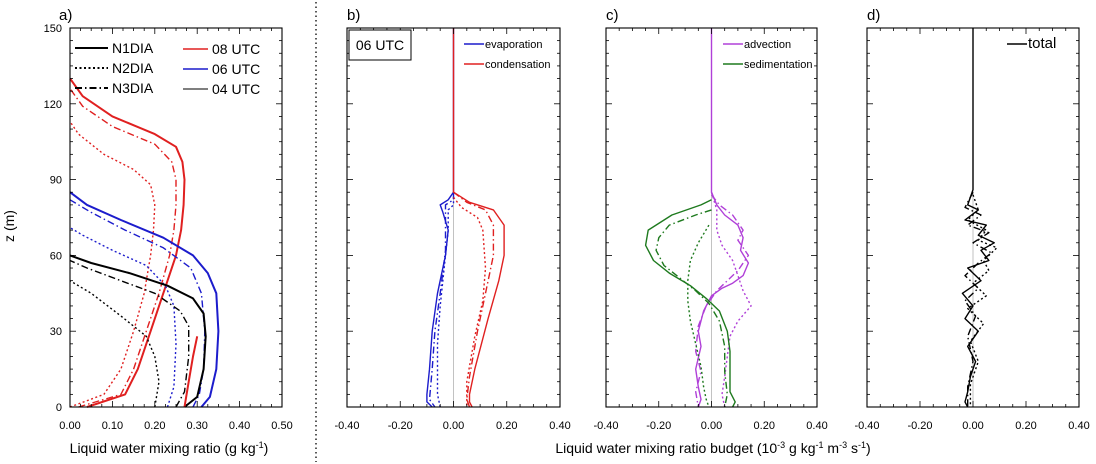  What do you see at coordinates (778, 65) in the screenshot?
I see `legend-label: sedimentation` at bounding box center [778, 65].